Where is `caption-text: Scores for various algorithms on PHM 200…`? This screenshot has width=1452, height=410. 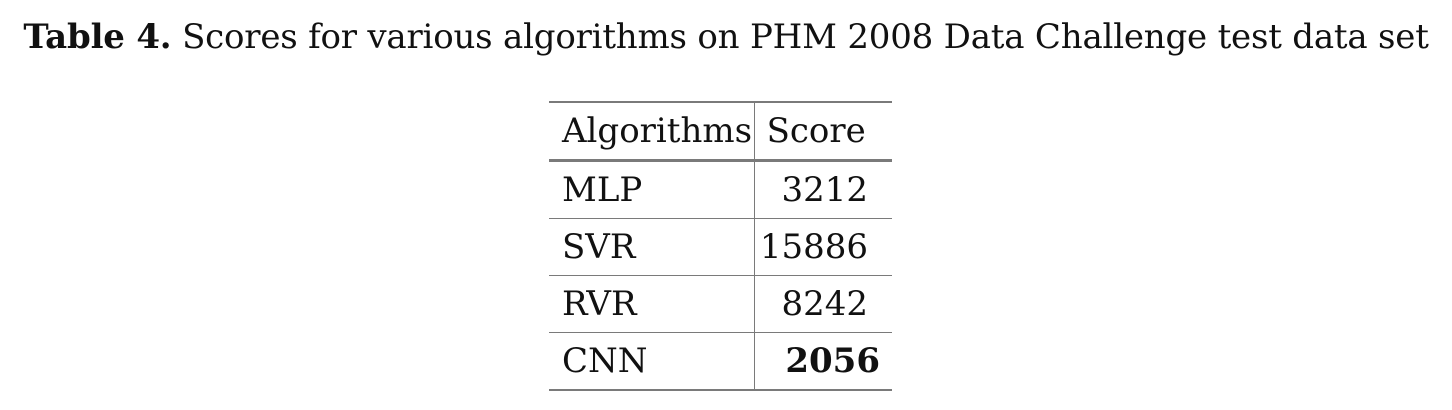 caption-text: Scores for various algorithms on PHM 200… is located at coordinates (805, 37).